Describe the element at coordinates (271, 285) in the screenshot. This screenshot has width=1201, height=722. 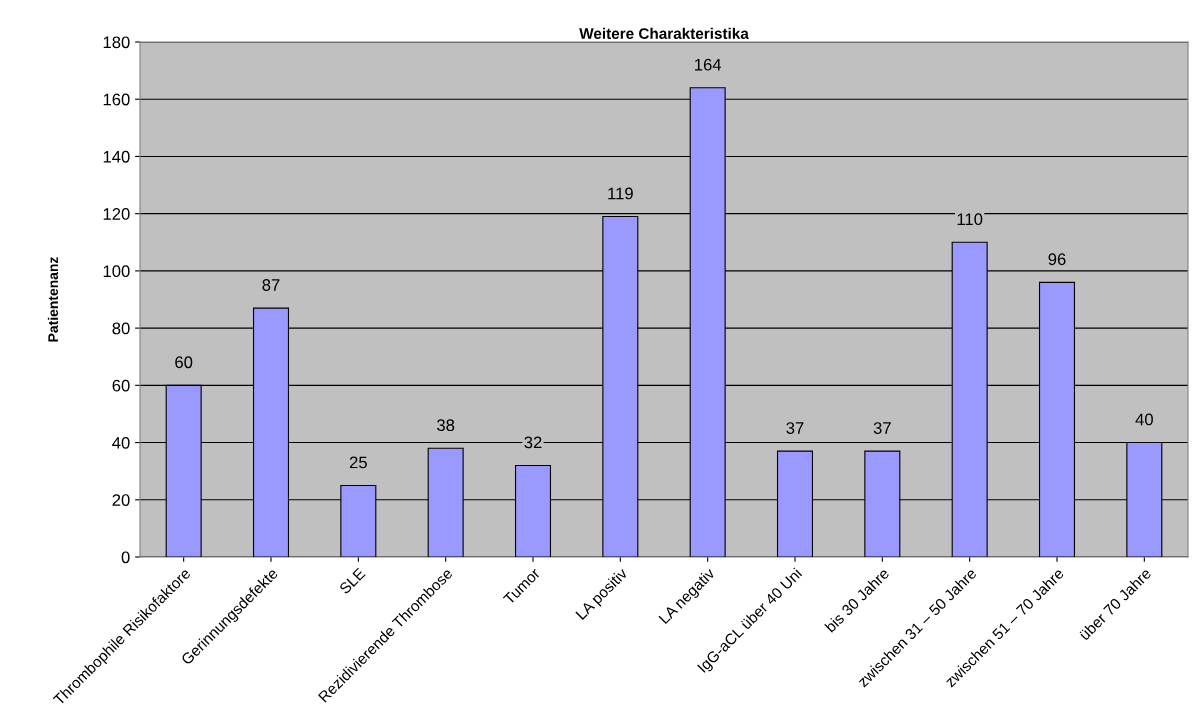
I see `data-label: 87` at that location.